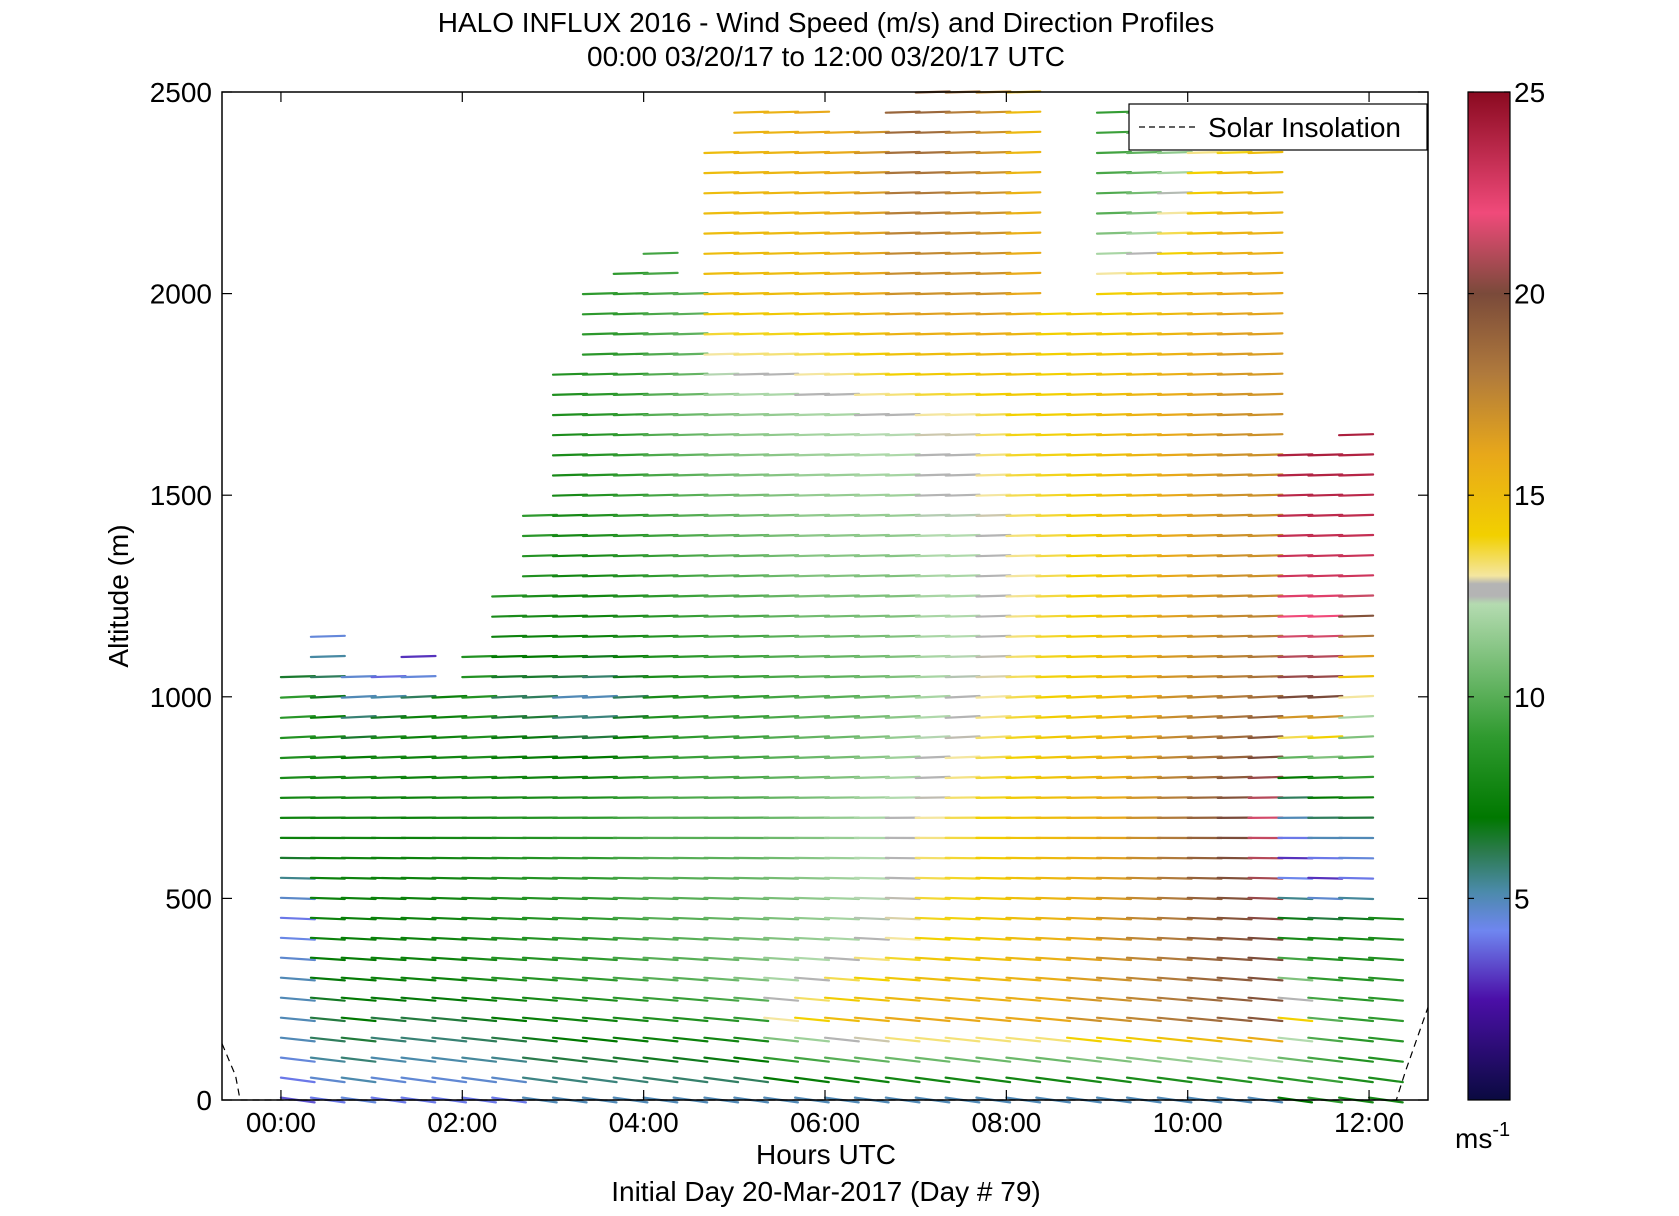  Describe the element at coordinates (1489, 596) in the screenshot. I see `colorbar` at that location.